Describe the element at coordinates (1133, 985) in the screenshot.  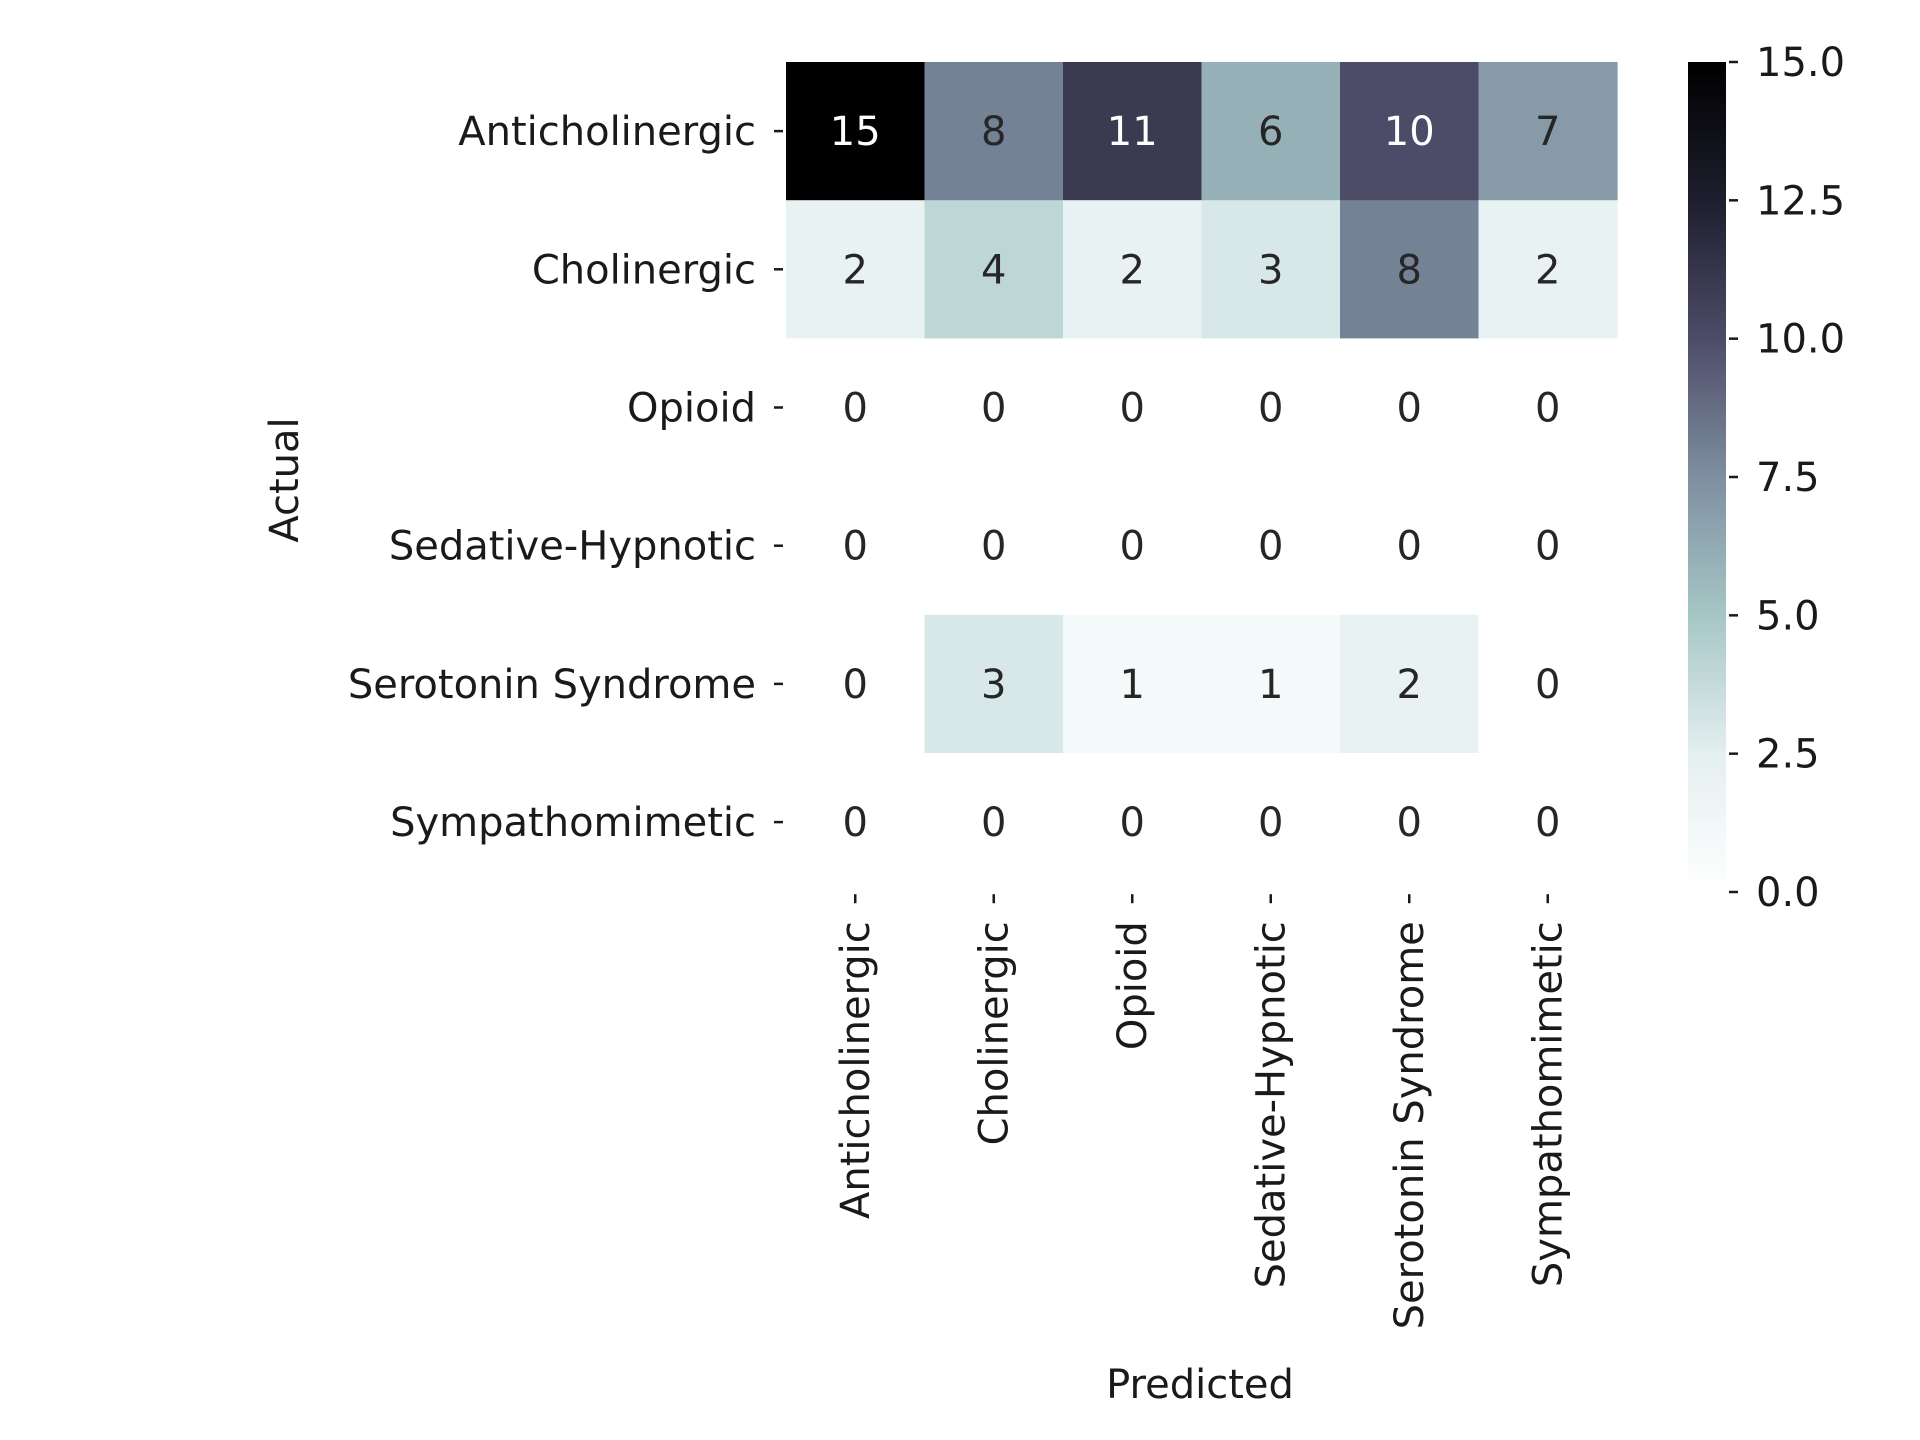
I see `x-tick-label: Opioid` at that location.